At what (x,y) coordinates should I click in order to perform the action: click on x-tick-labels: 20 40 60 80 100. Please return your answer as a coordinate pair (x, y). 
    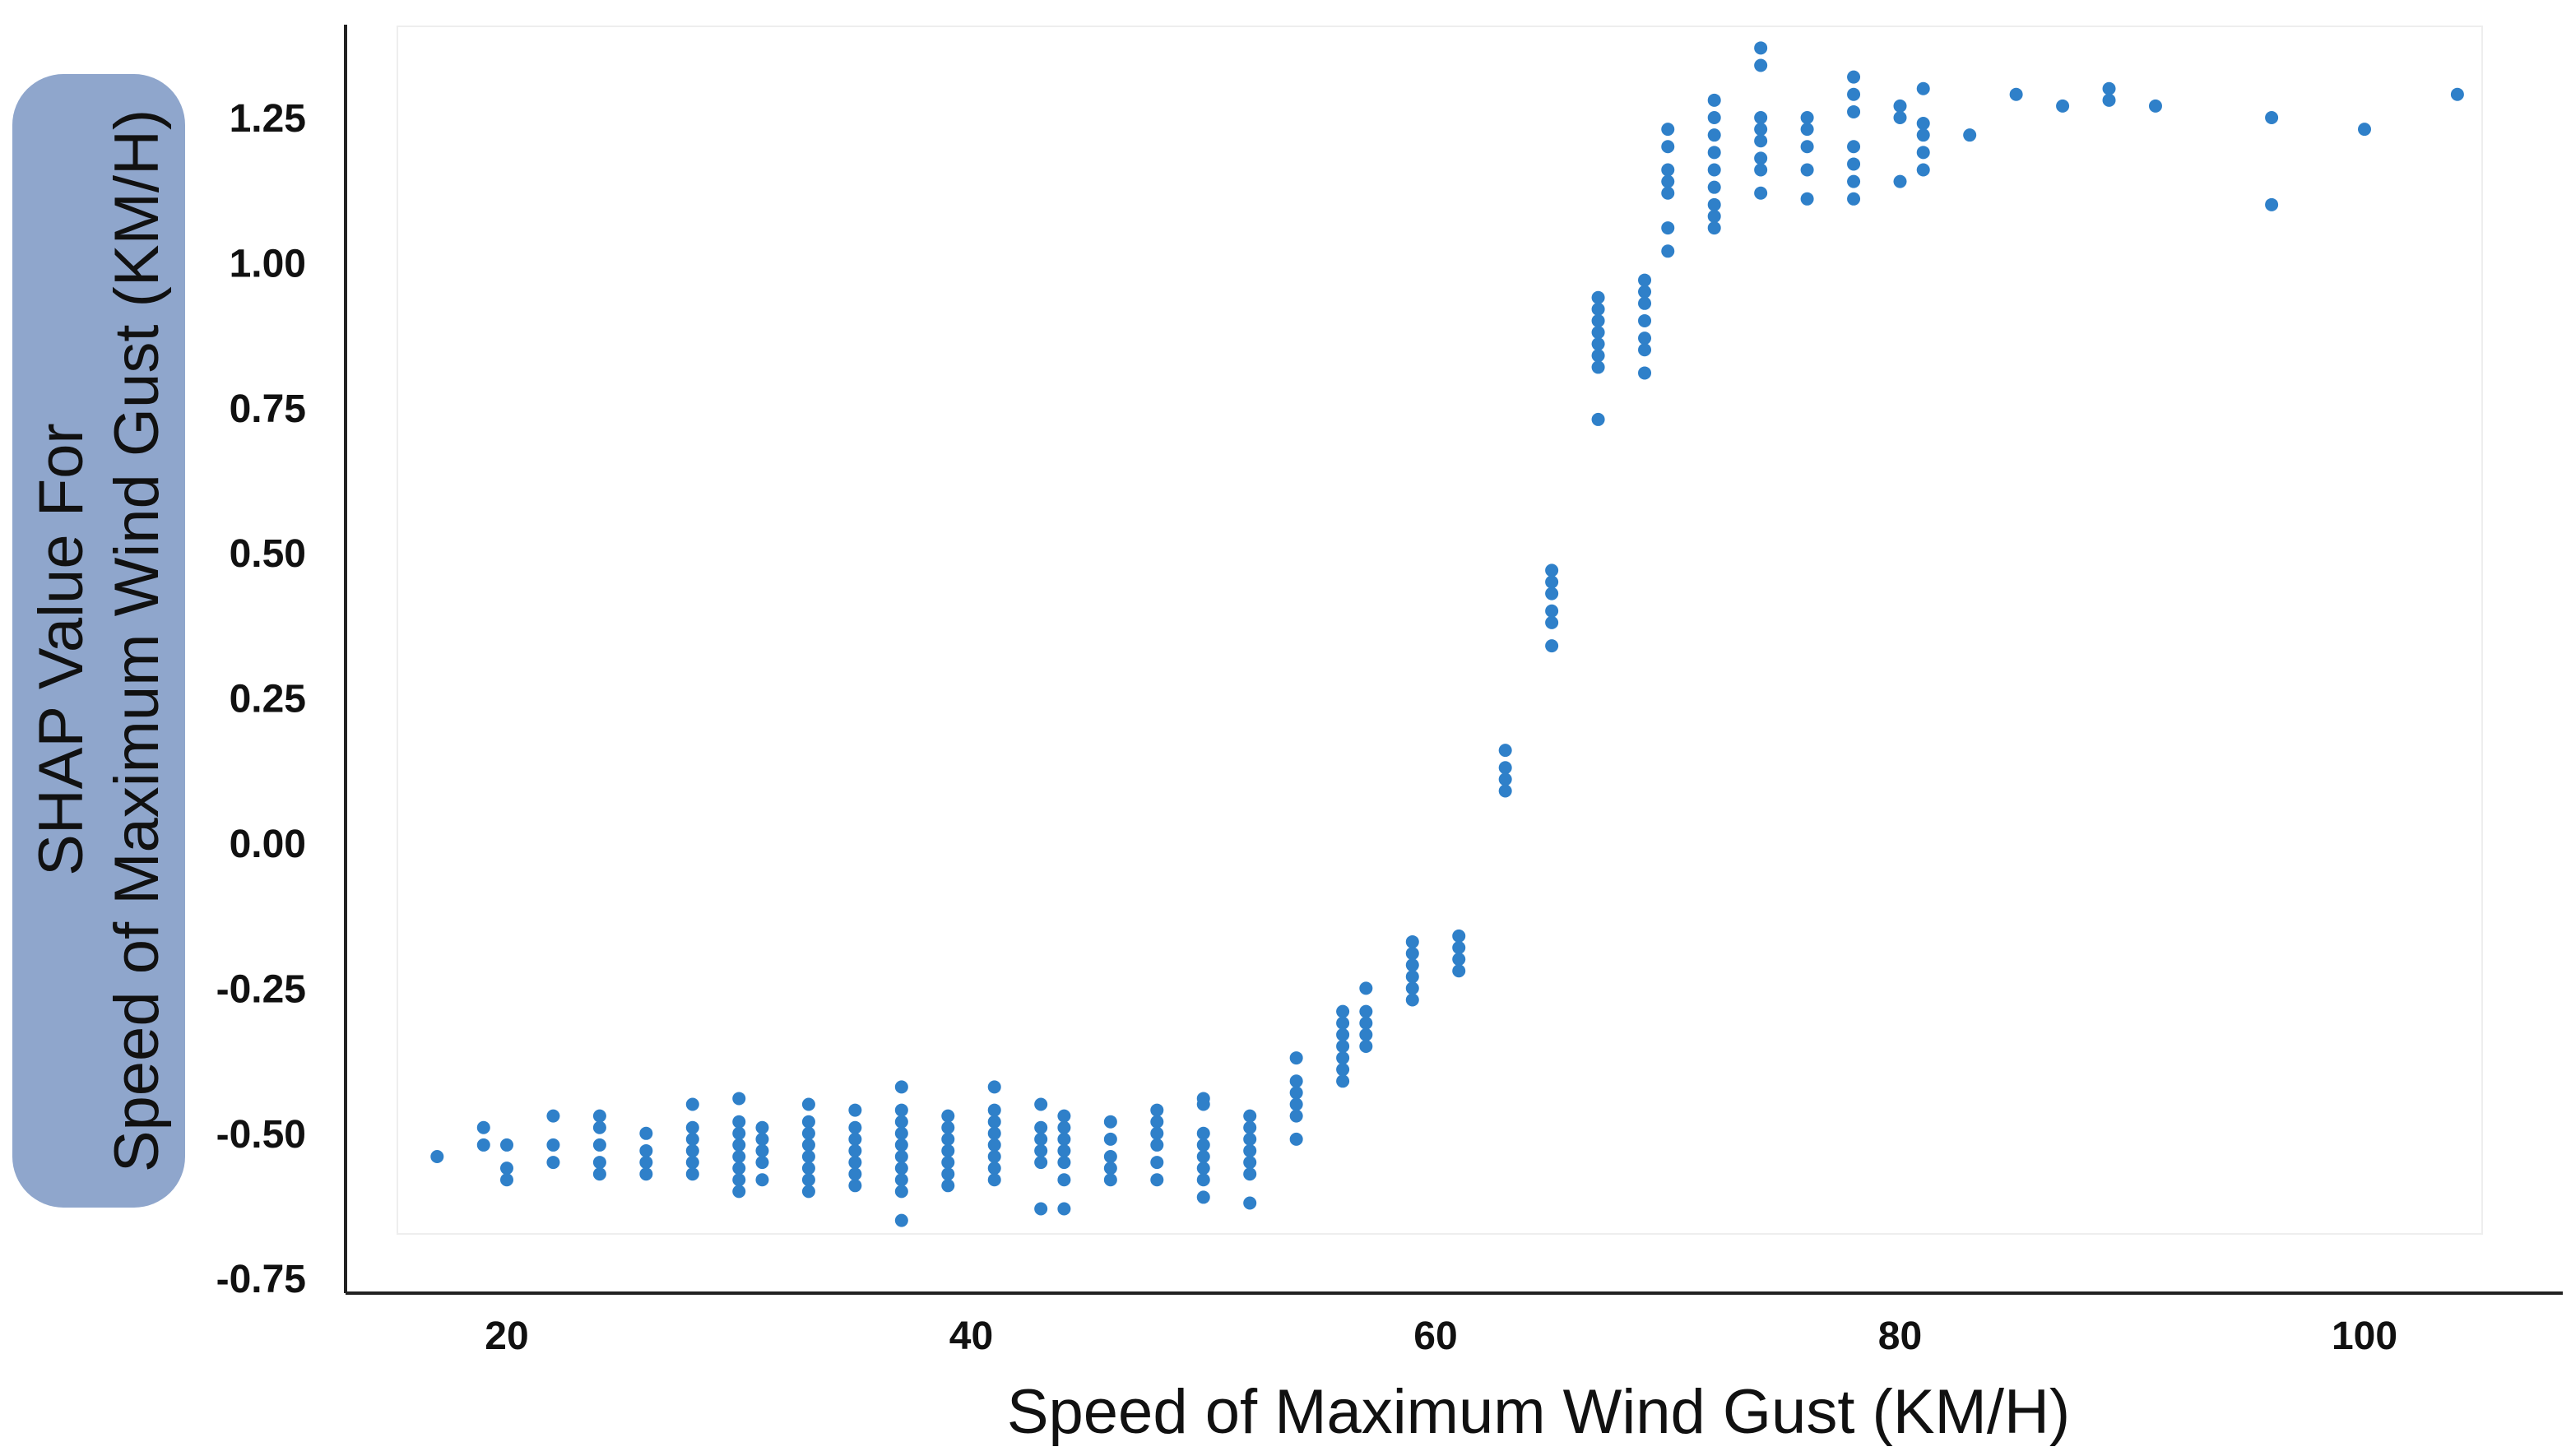
    Looking at the image, I should click on (1441, 1336).